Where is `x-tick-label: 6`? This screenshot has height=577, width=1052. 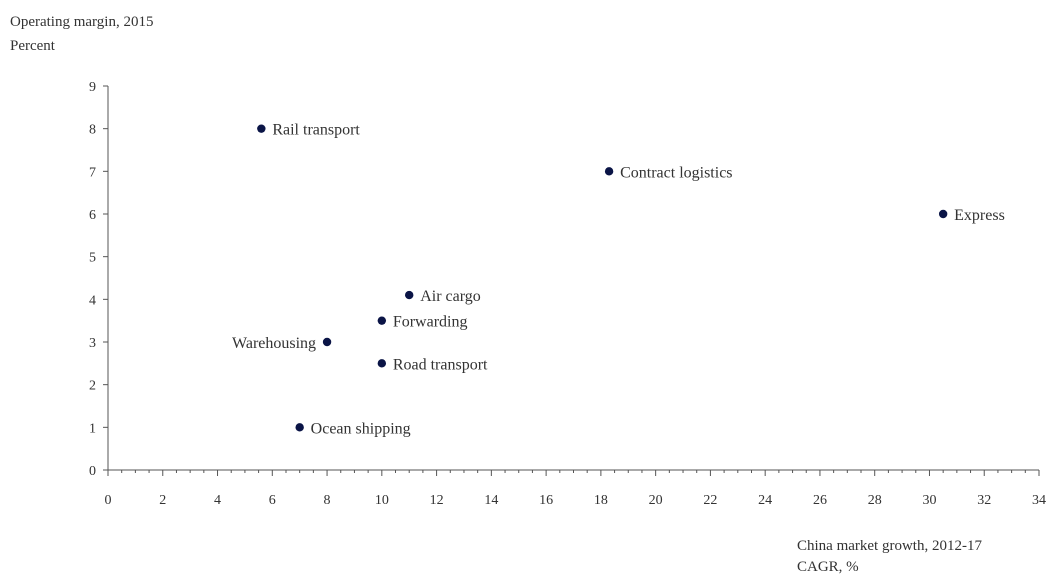
x-tick-label: 6 is located at coordinates (272, 500).